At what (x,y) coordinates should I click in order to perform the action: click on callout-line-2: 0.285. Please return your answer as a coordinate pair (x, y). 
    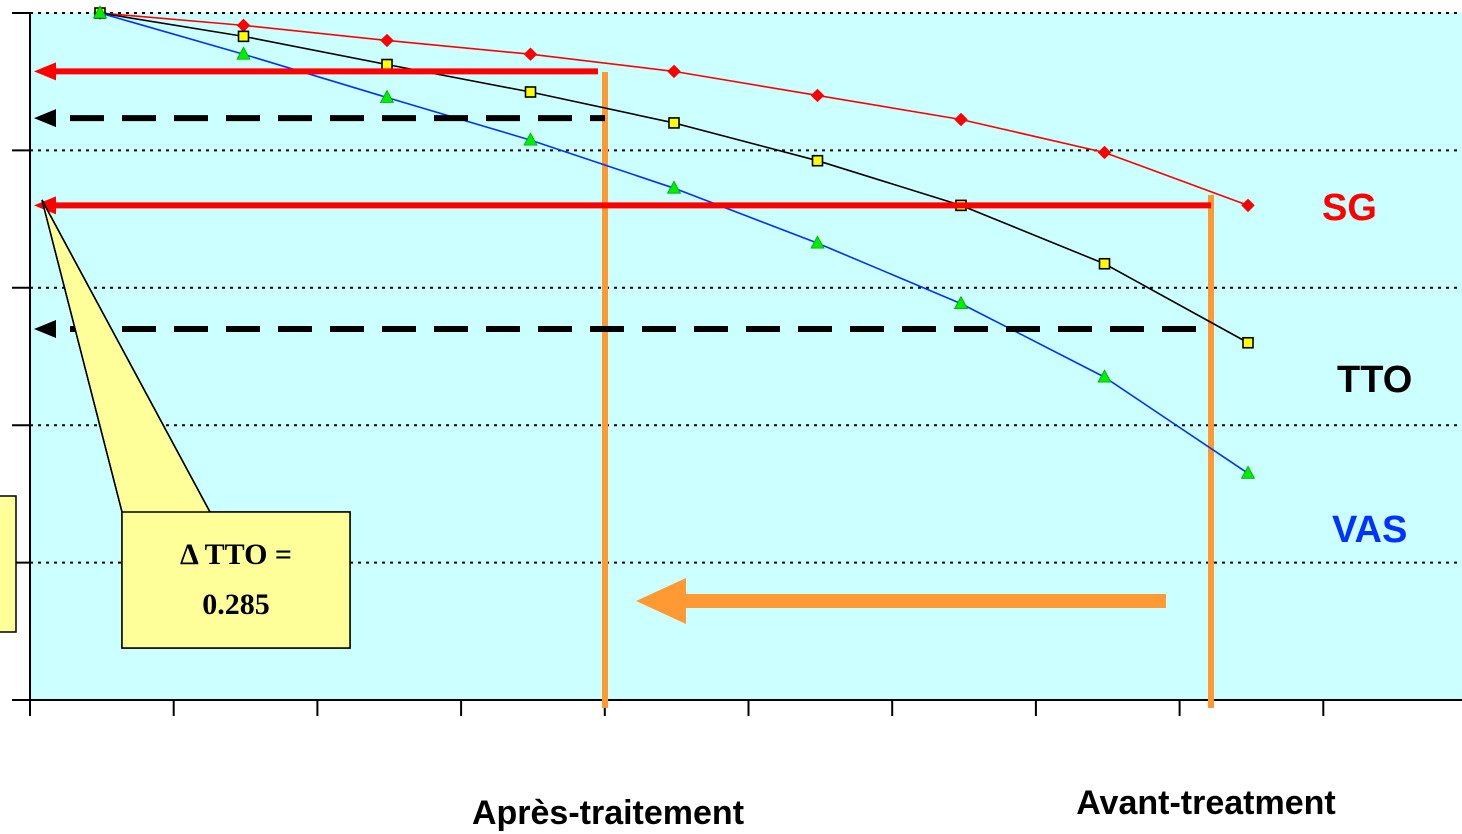
    Looking at the image, I should click on (236, 604).